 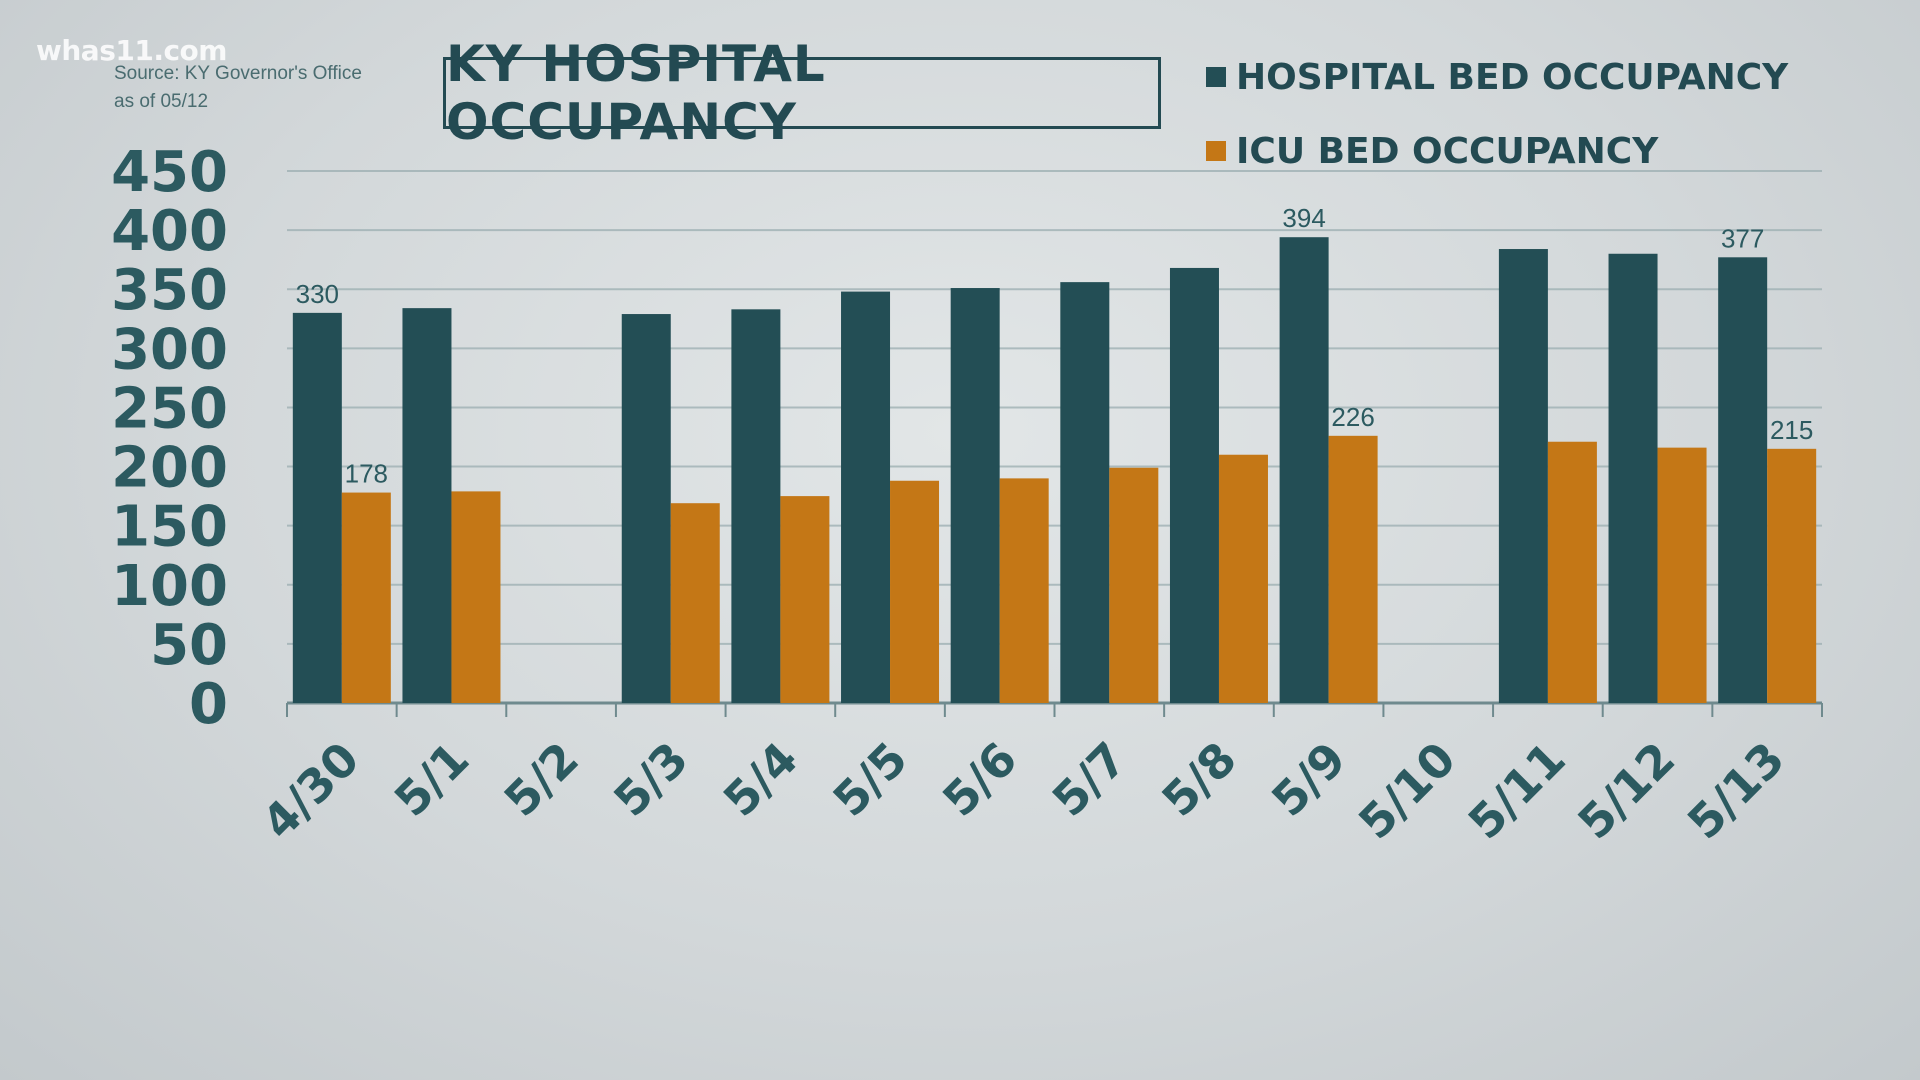 I want to click on bar-icu-5/12, so click(x=1682, y=575).